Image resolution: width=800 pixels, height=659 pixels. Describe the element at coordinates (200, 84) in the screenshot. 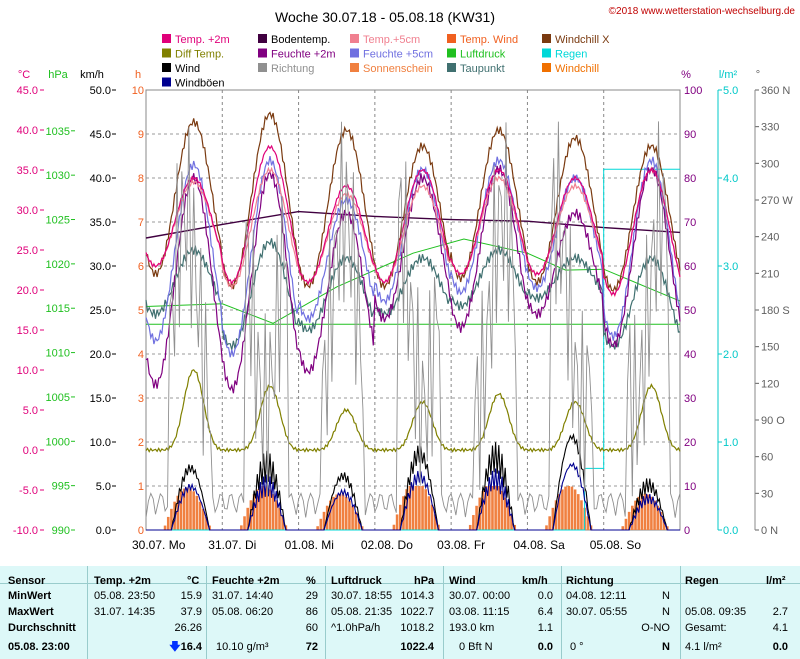

I see `legend-label: Windböen` at that location.